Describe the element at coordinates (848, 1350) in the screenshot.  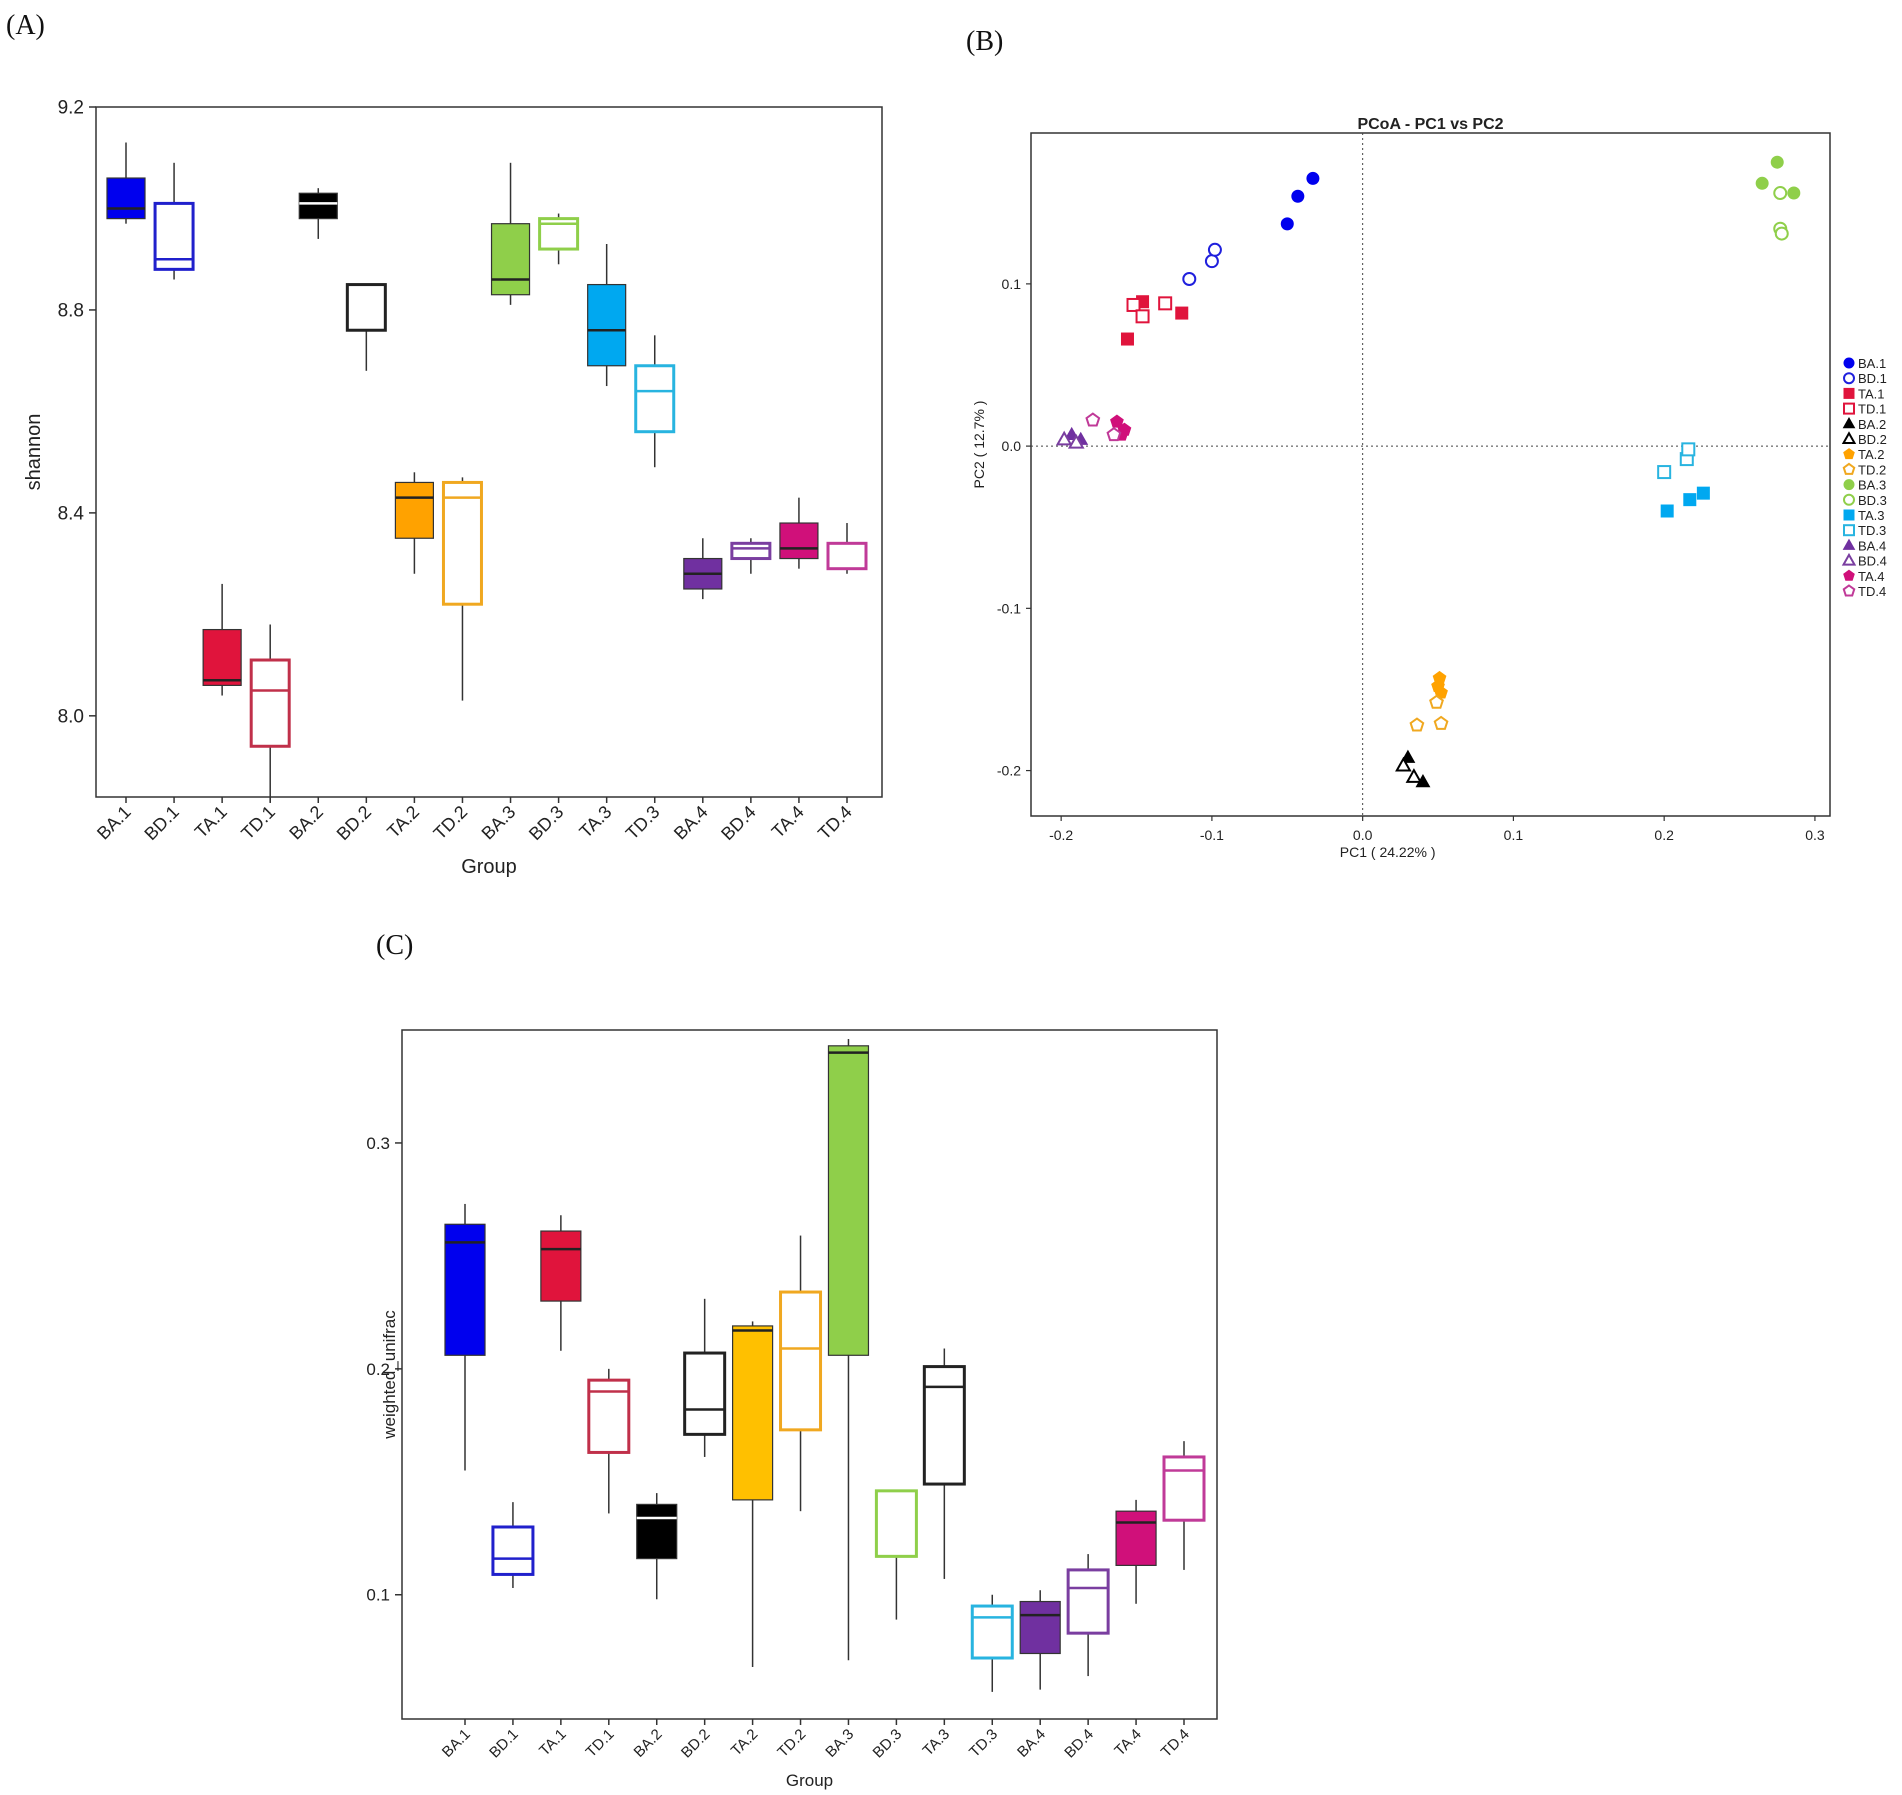
I see `box-BA.3` at that location.